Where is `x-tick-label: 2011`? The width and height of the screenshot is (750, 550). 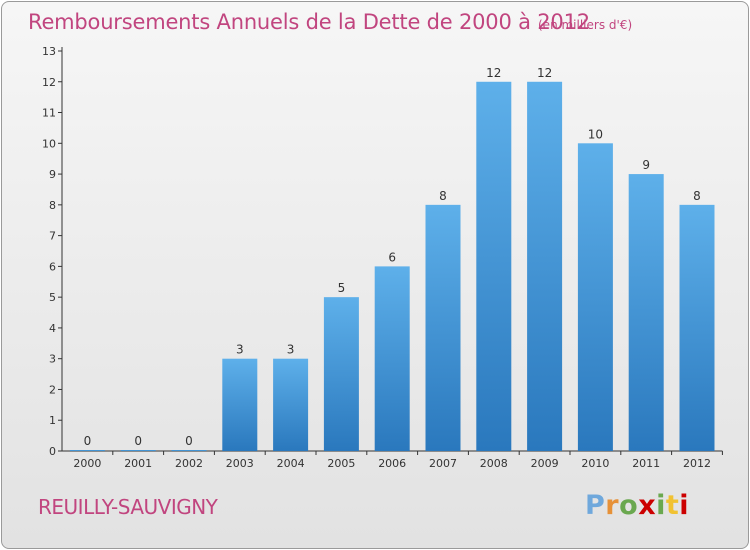 x-tick-label: 2011 is located at coordinates (646, 463).